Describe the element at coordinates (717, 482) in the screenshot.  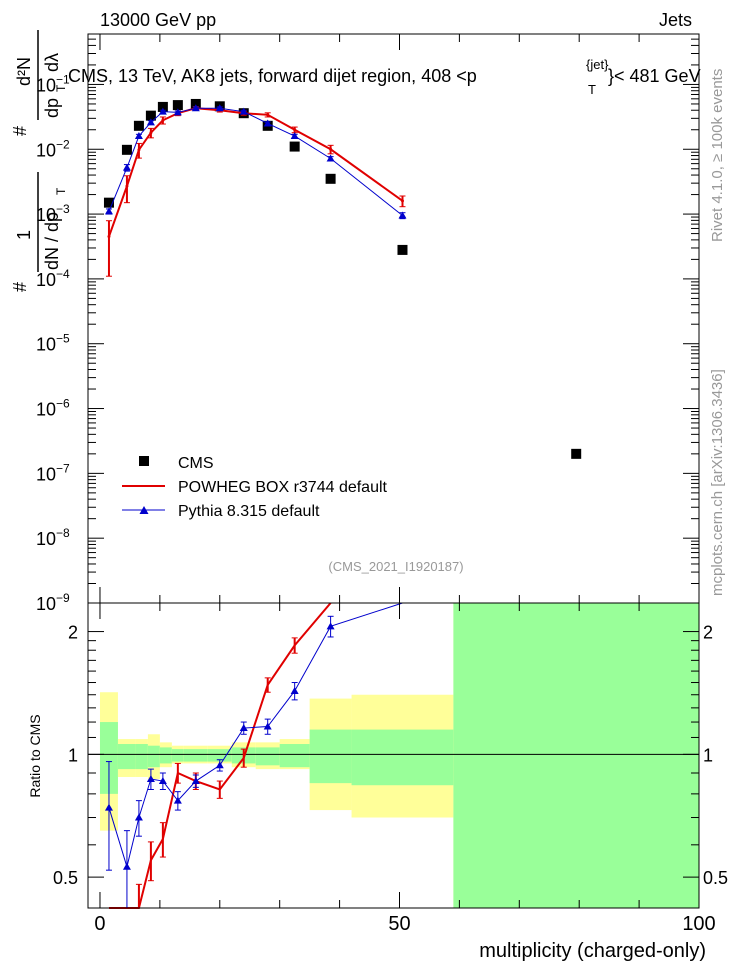
I see `mcplots-label: mcplots.cern.ch [arXiv:1306.3436]` at that location.